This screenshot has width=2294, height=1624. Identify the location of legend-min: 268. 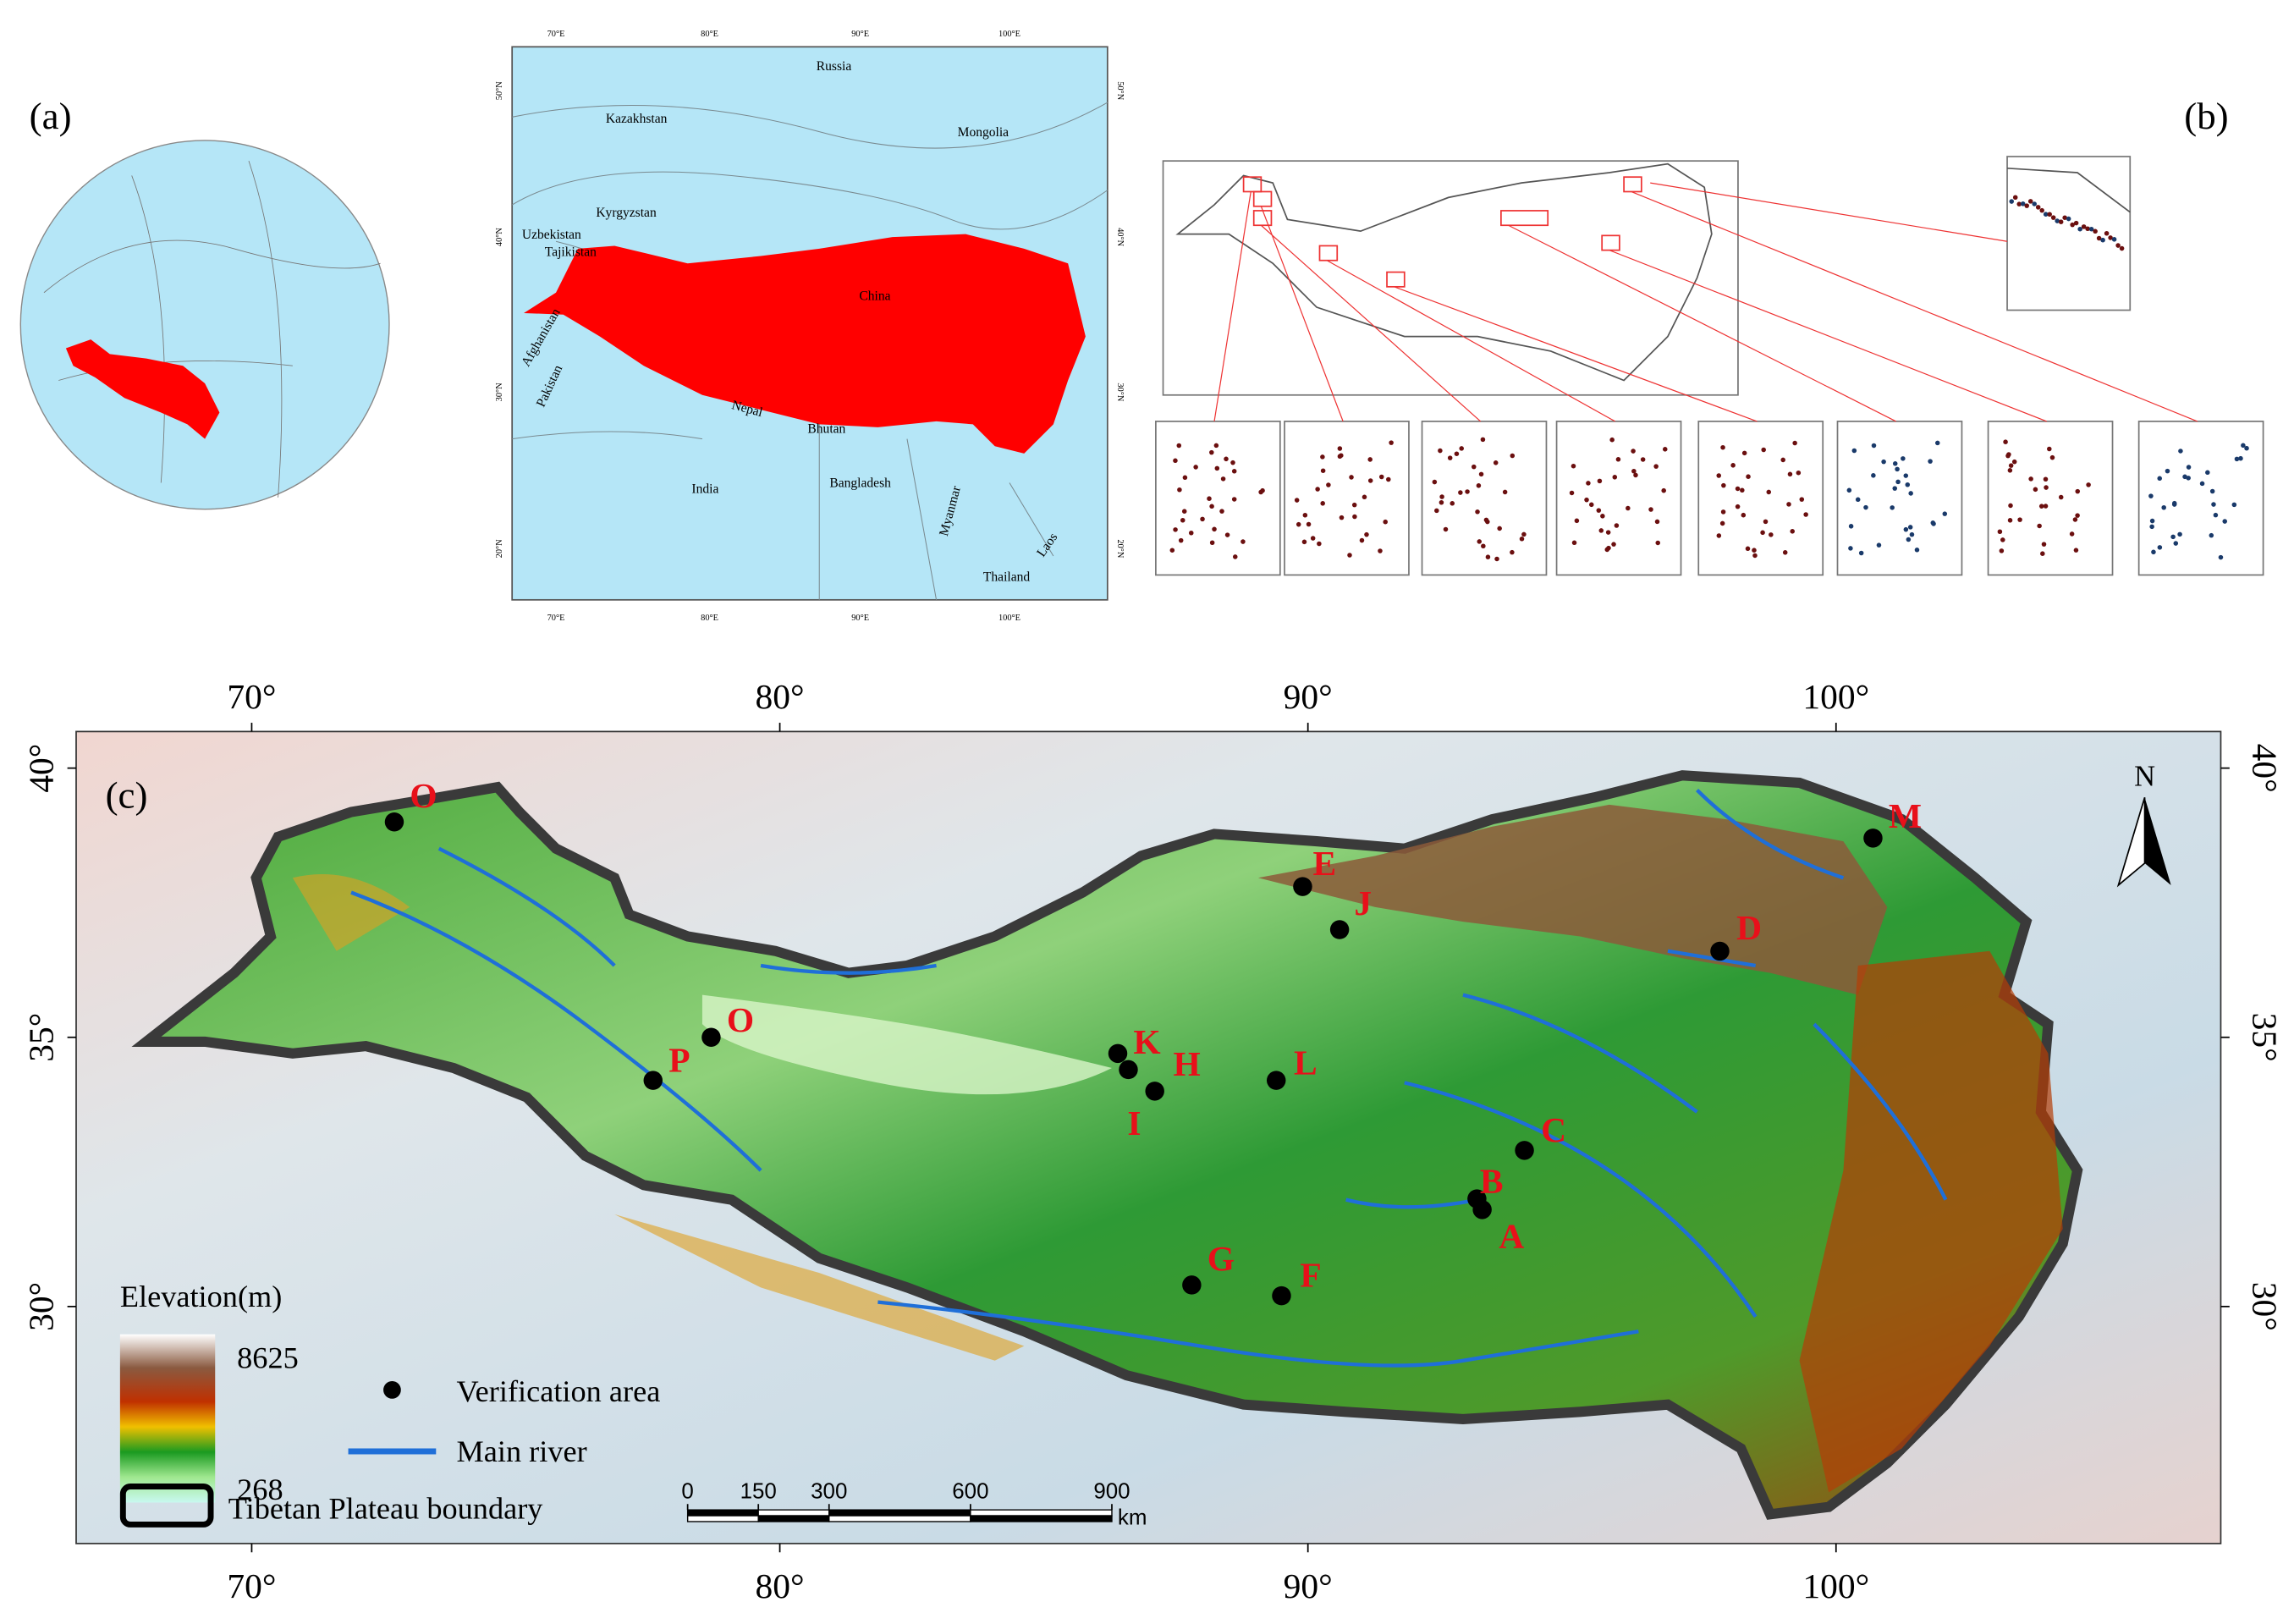
(260, 1490).